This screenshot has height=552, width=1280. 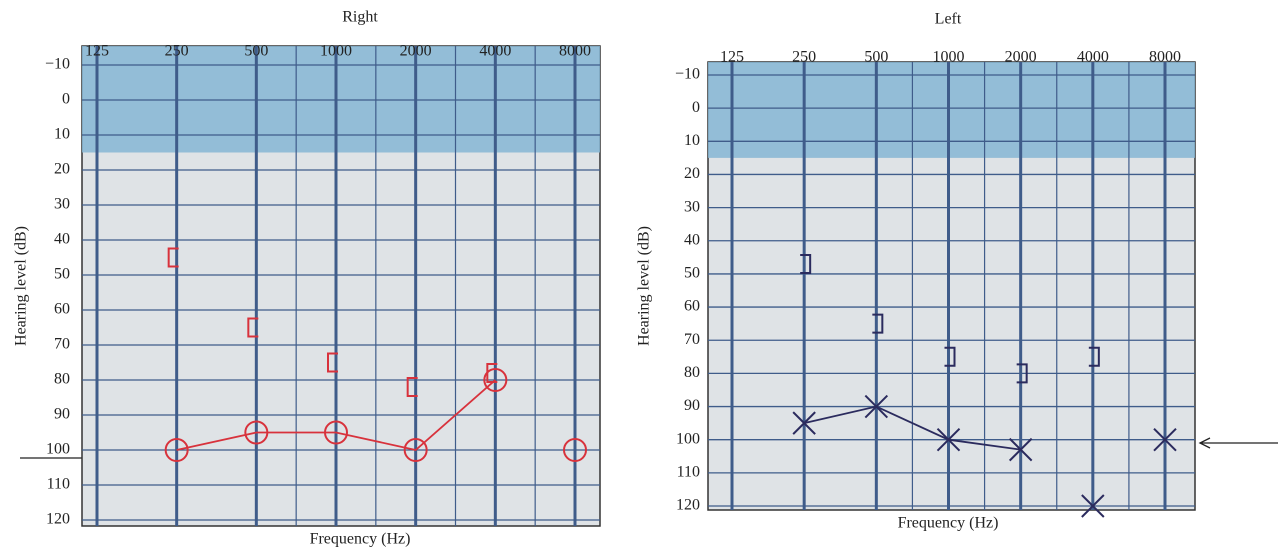 What do you see at coordinates (948, 19) in the screenshot?
I see `chart-title: Left` at bounding box center [948, 19].